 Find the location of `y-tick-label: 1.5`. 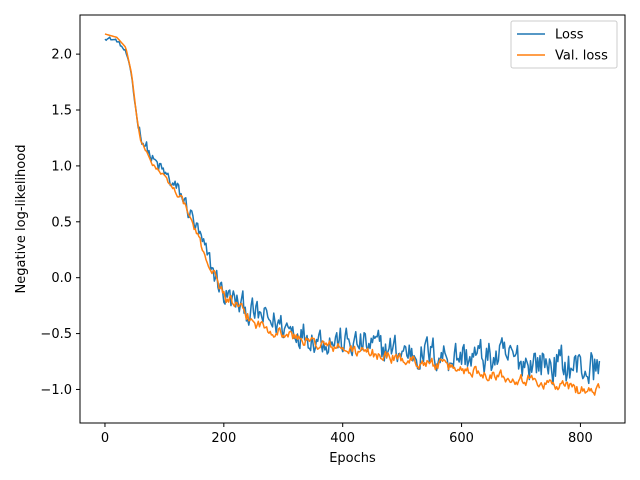

y-tick-label: 1.5 is located at coordinates (61, 111).